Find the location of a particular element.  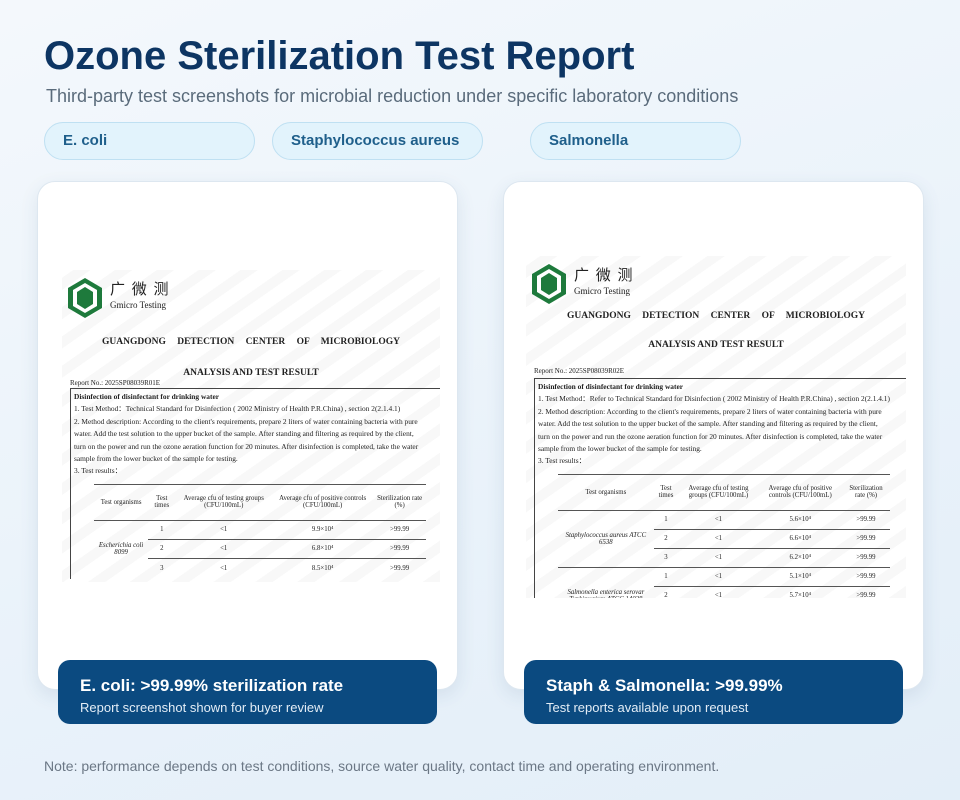

table-row: Escherichia coli 8099 1 <1 9.9×10⁴ >99.99 is located at coordinates (260, 548).